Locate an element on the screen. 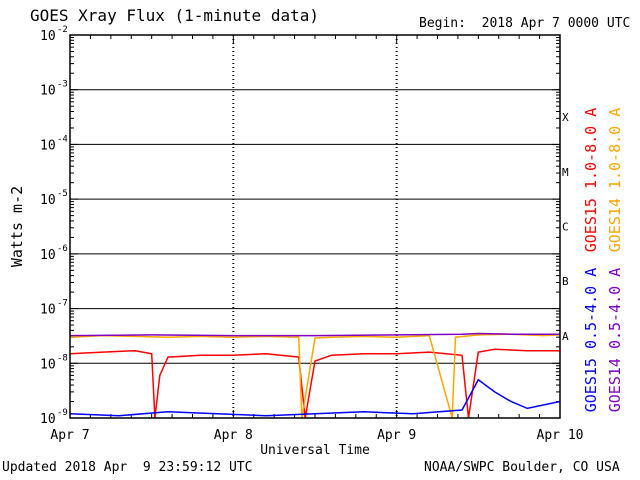 The width and height of the screenshot is (640, 480). x-axis-label: Universal Time is located at coordinates (315, 450).